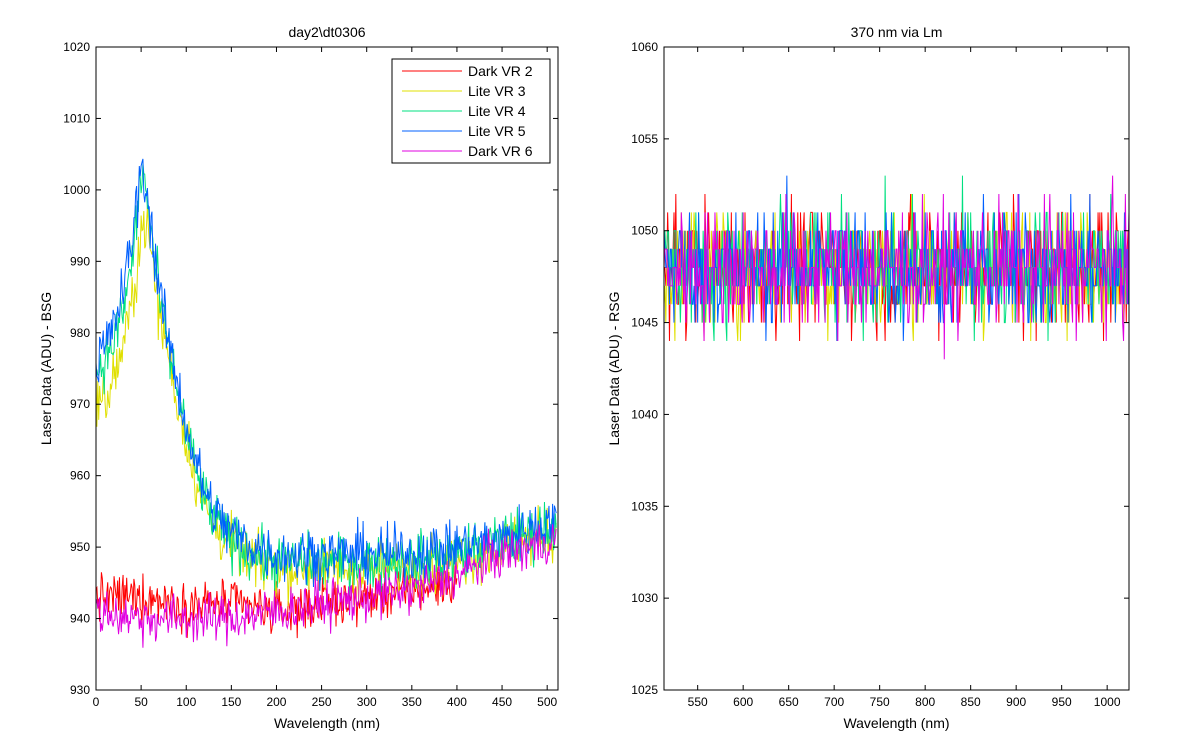  Describe the element at coordinates (897, 32) in the screenshot. I see `right-chart-title: 370 nm via Lm` at that location.